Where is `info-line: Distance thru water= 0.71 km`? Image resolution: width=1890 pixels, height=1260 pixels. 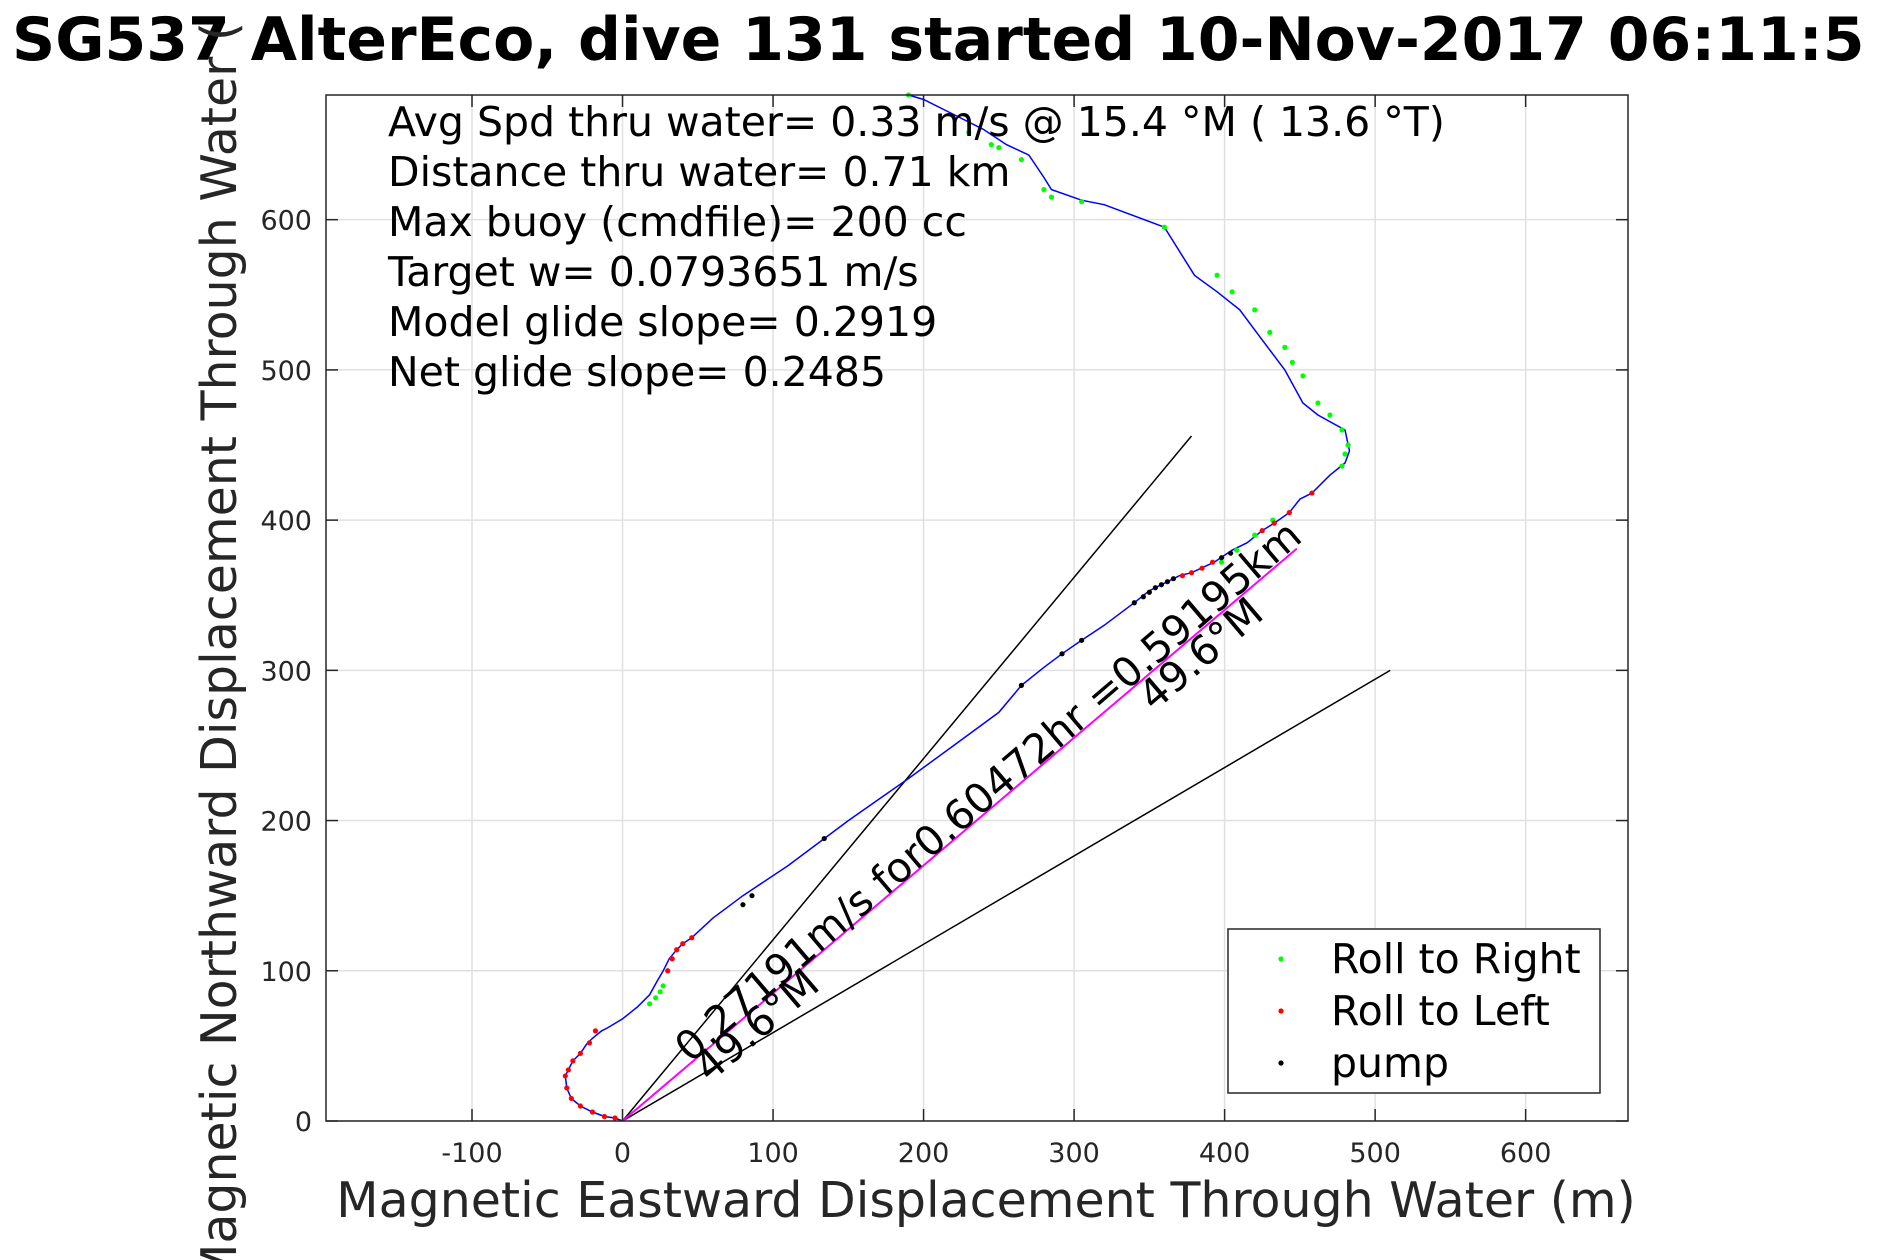
info-line: Distance thru water= 0.71 km is located at coordinates (699, 172).